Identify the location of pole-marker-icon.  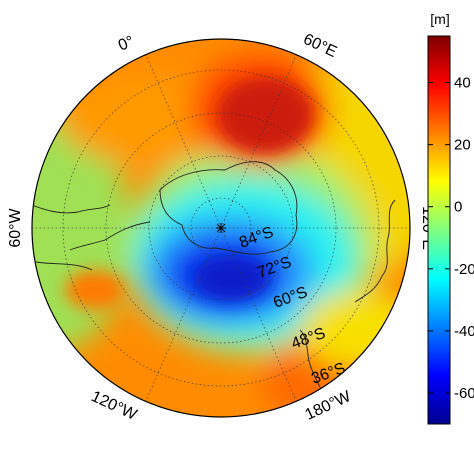
(221, 228).